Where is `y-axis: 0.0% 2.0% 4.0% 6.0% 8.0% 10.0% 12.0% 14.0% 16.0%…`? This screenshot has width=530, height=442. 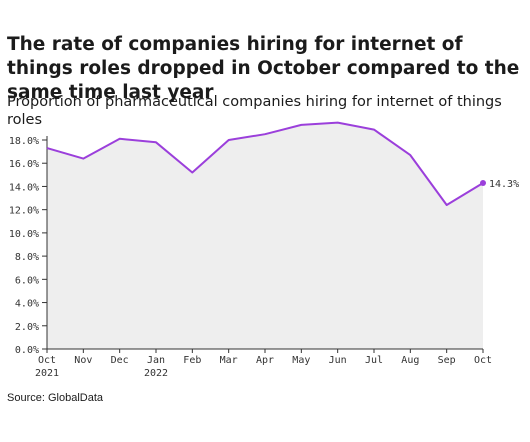
y-axis: 0.0% 2.0% 4.0% 6.0% 8.0% 10.0% 12.0% 14.0% 16.0%… is located at coordinates (28, 246).